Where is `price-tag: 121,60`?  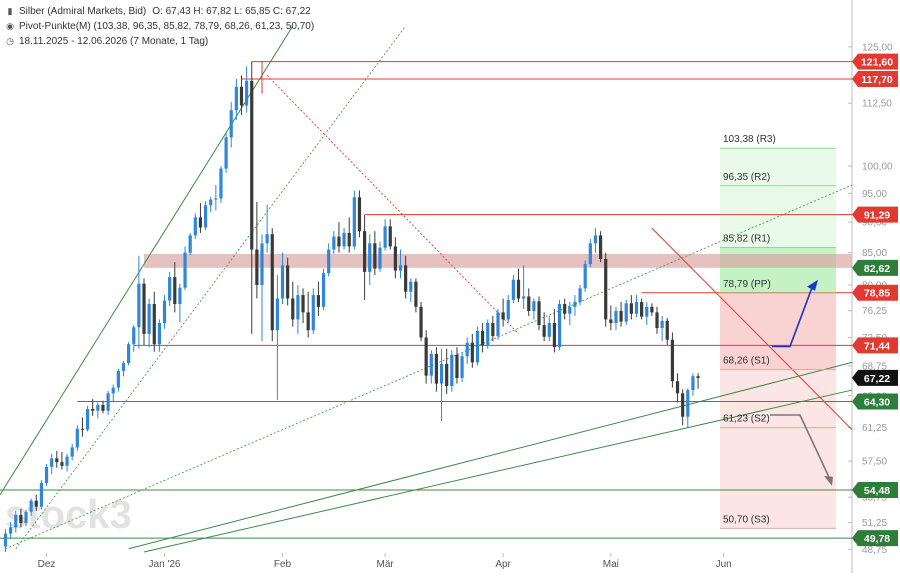 price-tag: 121,60 is located at coordinates (875, 61).